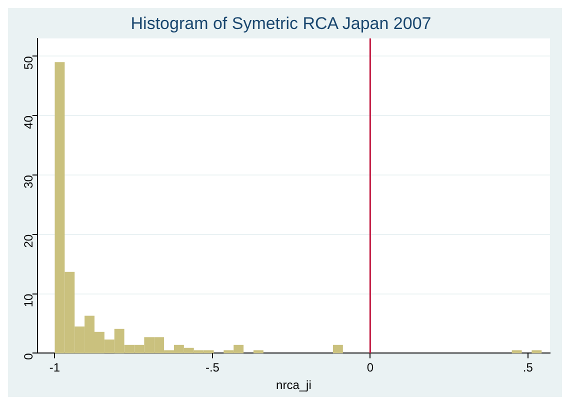 The height and width of the screenshot is (405, 570). I want to click on y-tick-label: 50, so click(29, 63).